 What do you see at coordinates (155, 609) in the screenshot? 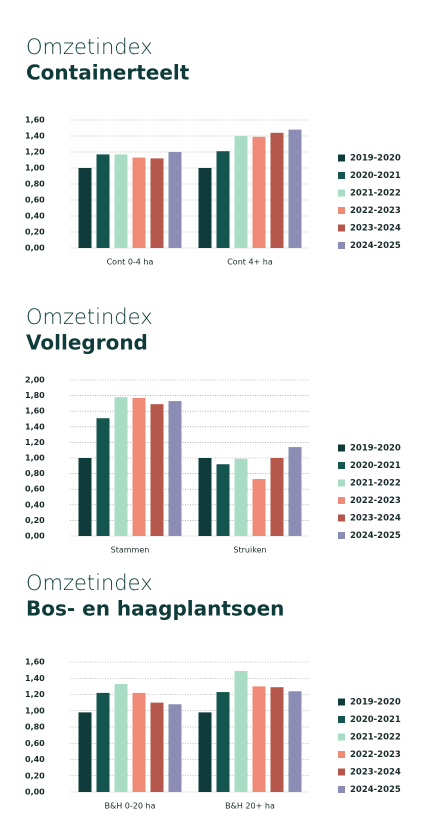
I see `chart-subtitle: Bos- en haagplantsoen` at bounding box center [155, 609].